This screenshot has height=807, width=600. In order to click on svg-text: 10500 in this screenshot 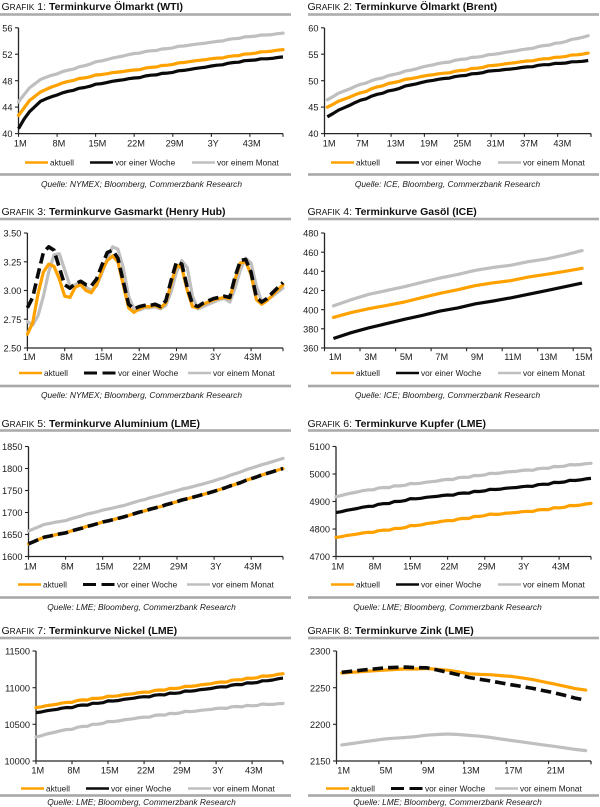, I will do `click(17, 725)`.